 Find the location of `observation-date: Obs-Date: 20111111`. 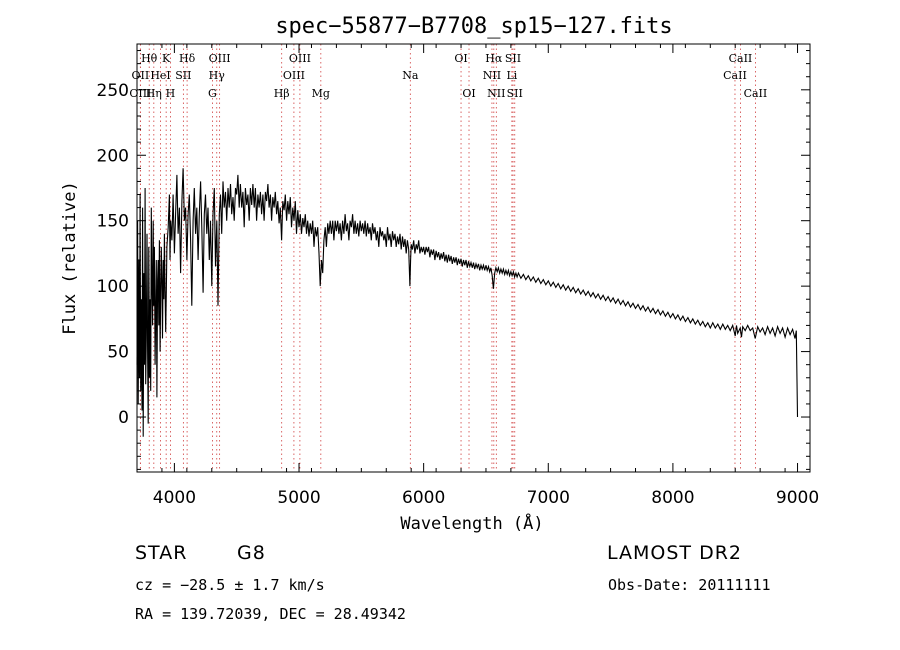

observation-date: Obs-Date: 20111111 is located at coordinates (689, 585).